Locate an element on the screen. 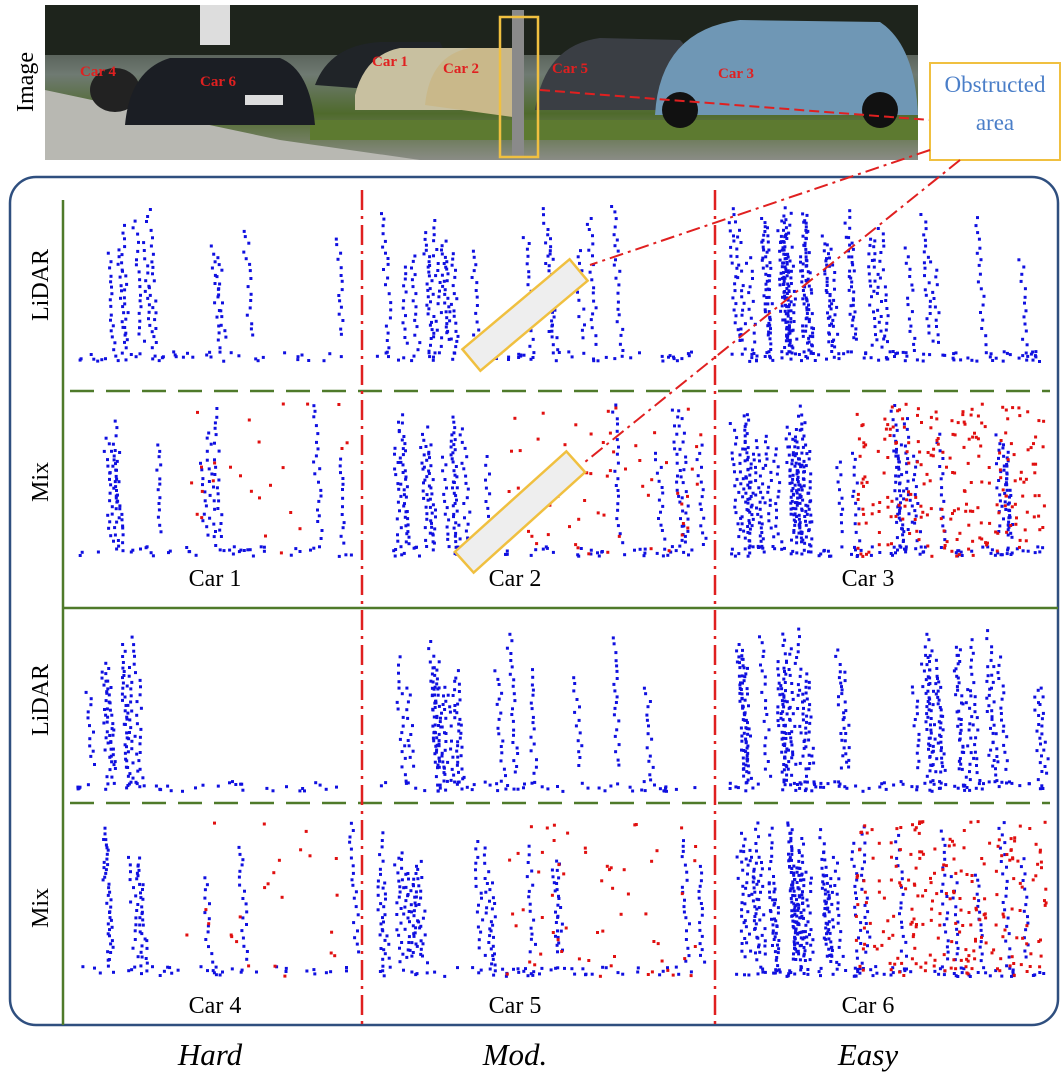 The width and height of the screenshot is (1063, 1078). caption: Car 3 is located at coordinates (868, 579).